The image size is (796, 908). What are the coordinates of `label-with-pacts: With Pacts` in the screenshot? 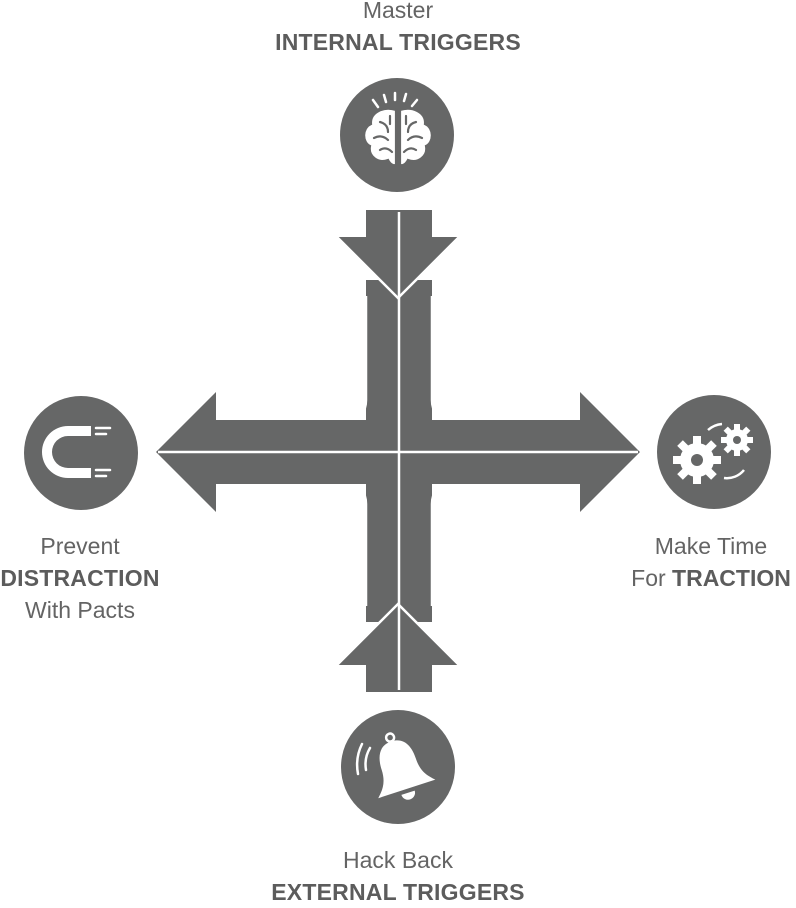 It's located at (80, 610).